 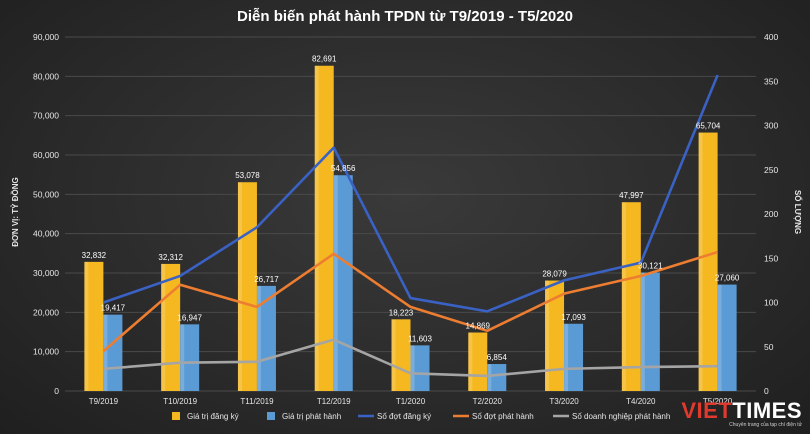 I want to click on logo-tagline: Chuyên trang của tạp chí điện tử, so click(x=765, y=425).